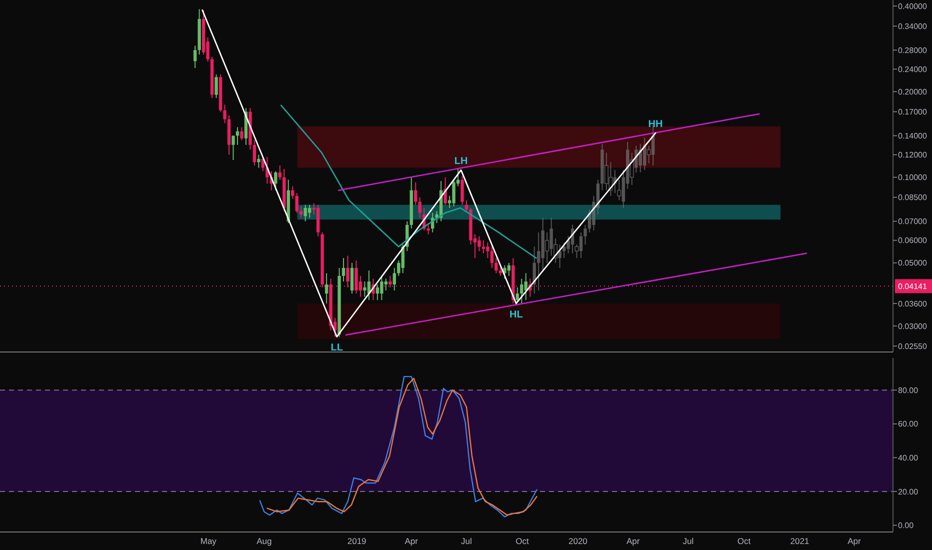 The width and height of the screenshot is (932, 550). Describe the element at coordinates (908, 457) in the screenshot. I see `y-tick-label: 40.00` at that location.